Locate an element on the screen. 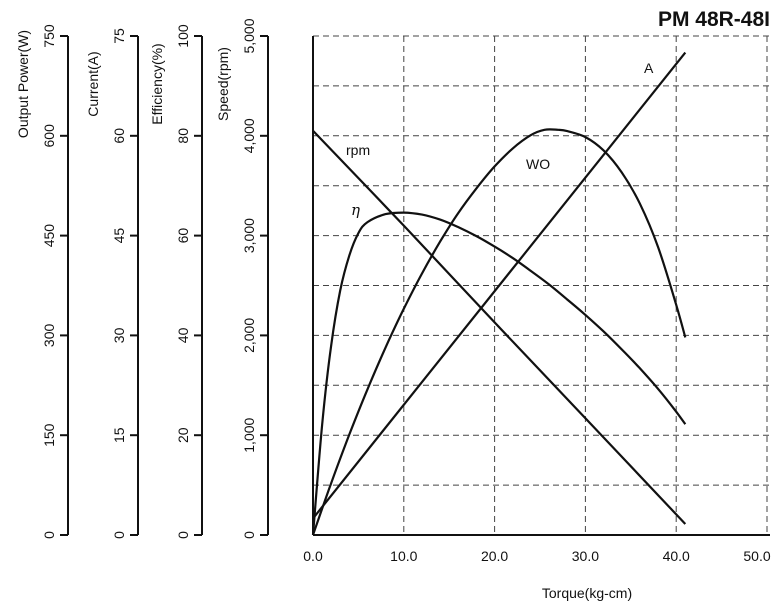 The width and height of the screenshot is (780, 606). series-label-current: A is located at coordinates (649, 68).